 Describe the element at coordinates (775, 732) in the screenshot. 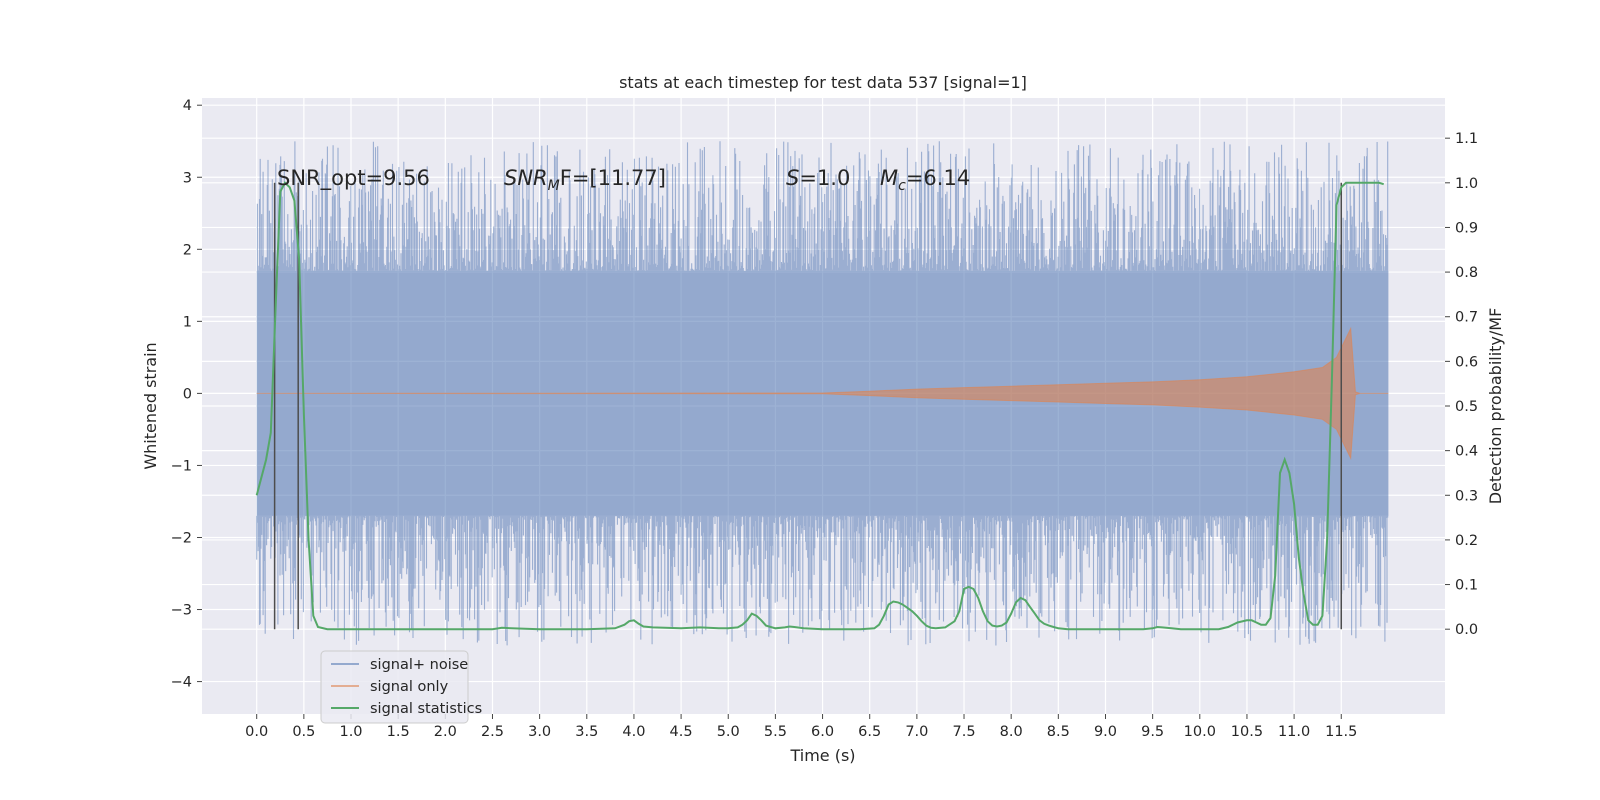

I see `x-tick-label: 5.5` at that location.